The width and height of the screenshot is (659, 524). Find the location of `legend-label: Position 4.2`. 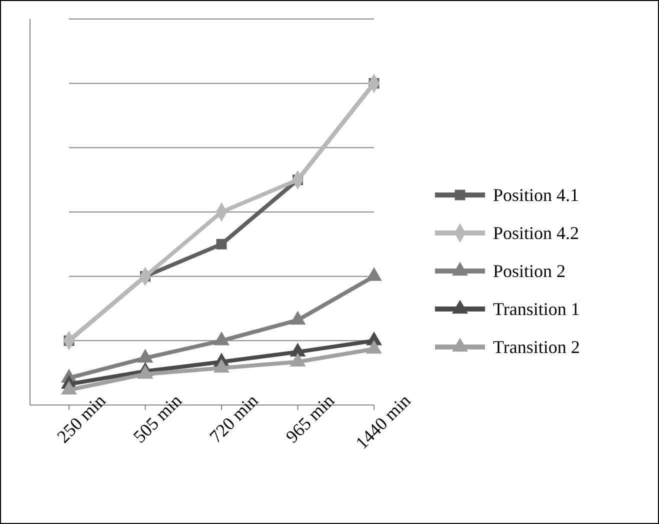

legend-label: Position 4.2 is located at coordinates (536, 233).